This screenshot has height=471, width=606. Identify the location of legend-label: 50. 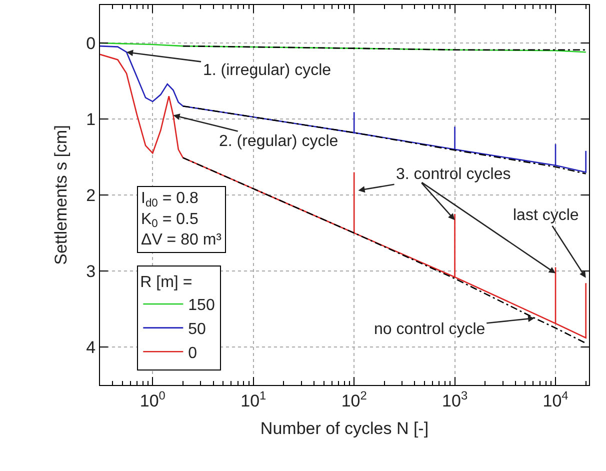
(197, 329).